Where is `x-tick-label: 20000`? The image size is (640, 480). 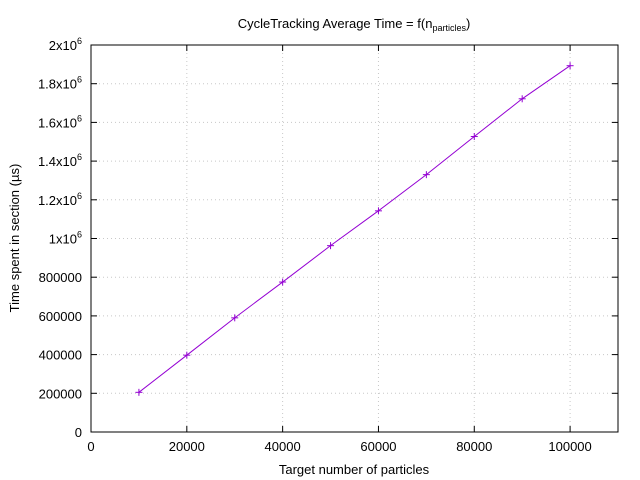 x-tick-label: 20000 is located at coordinates (187, 446).